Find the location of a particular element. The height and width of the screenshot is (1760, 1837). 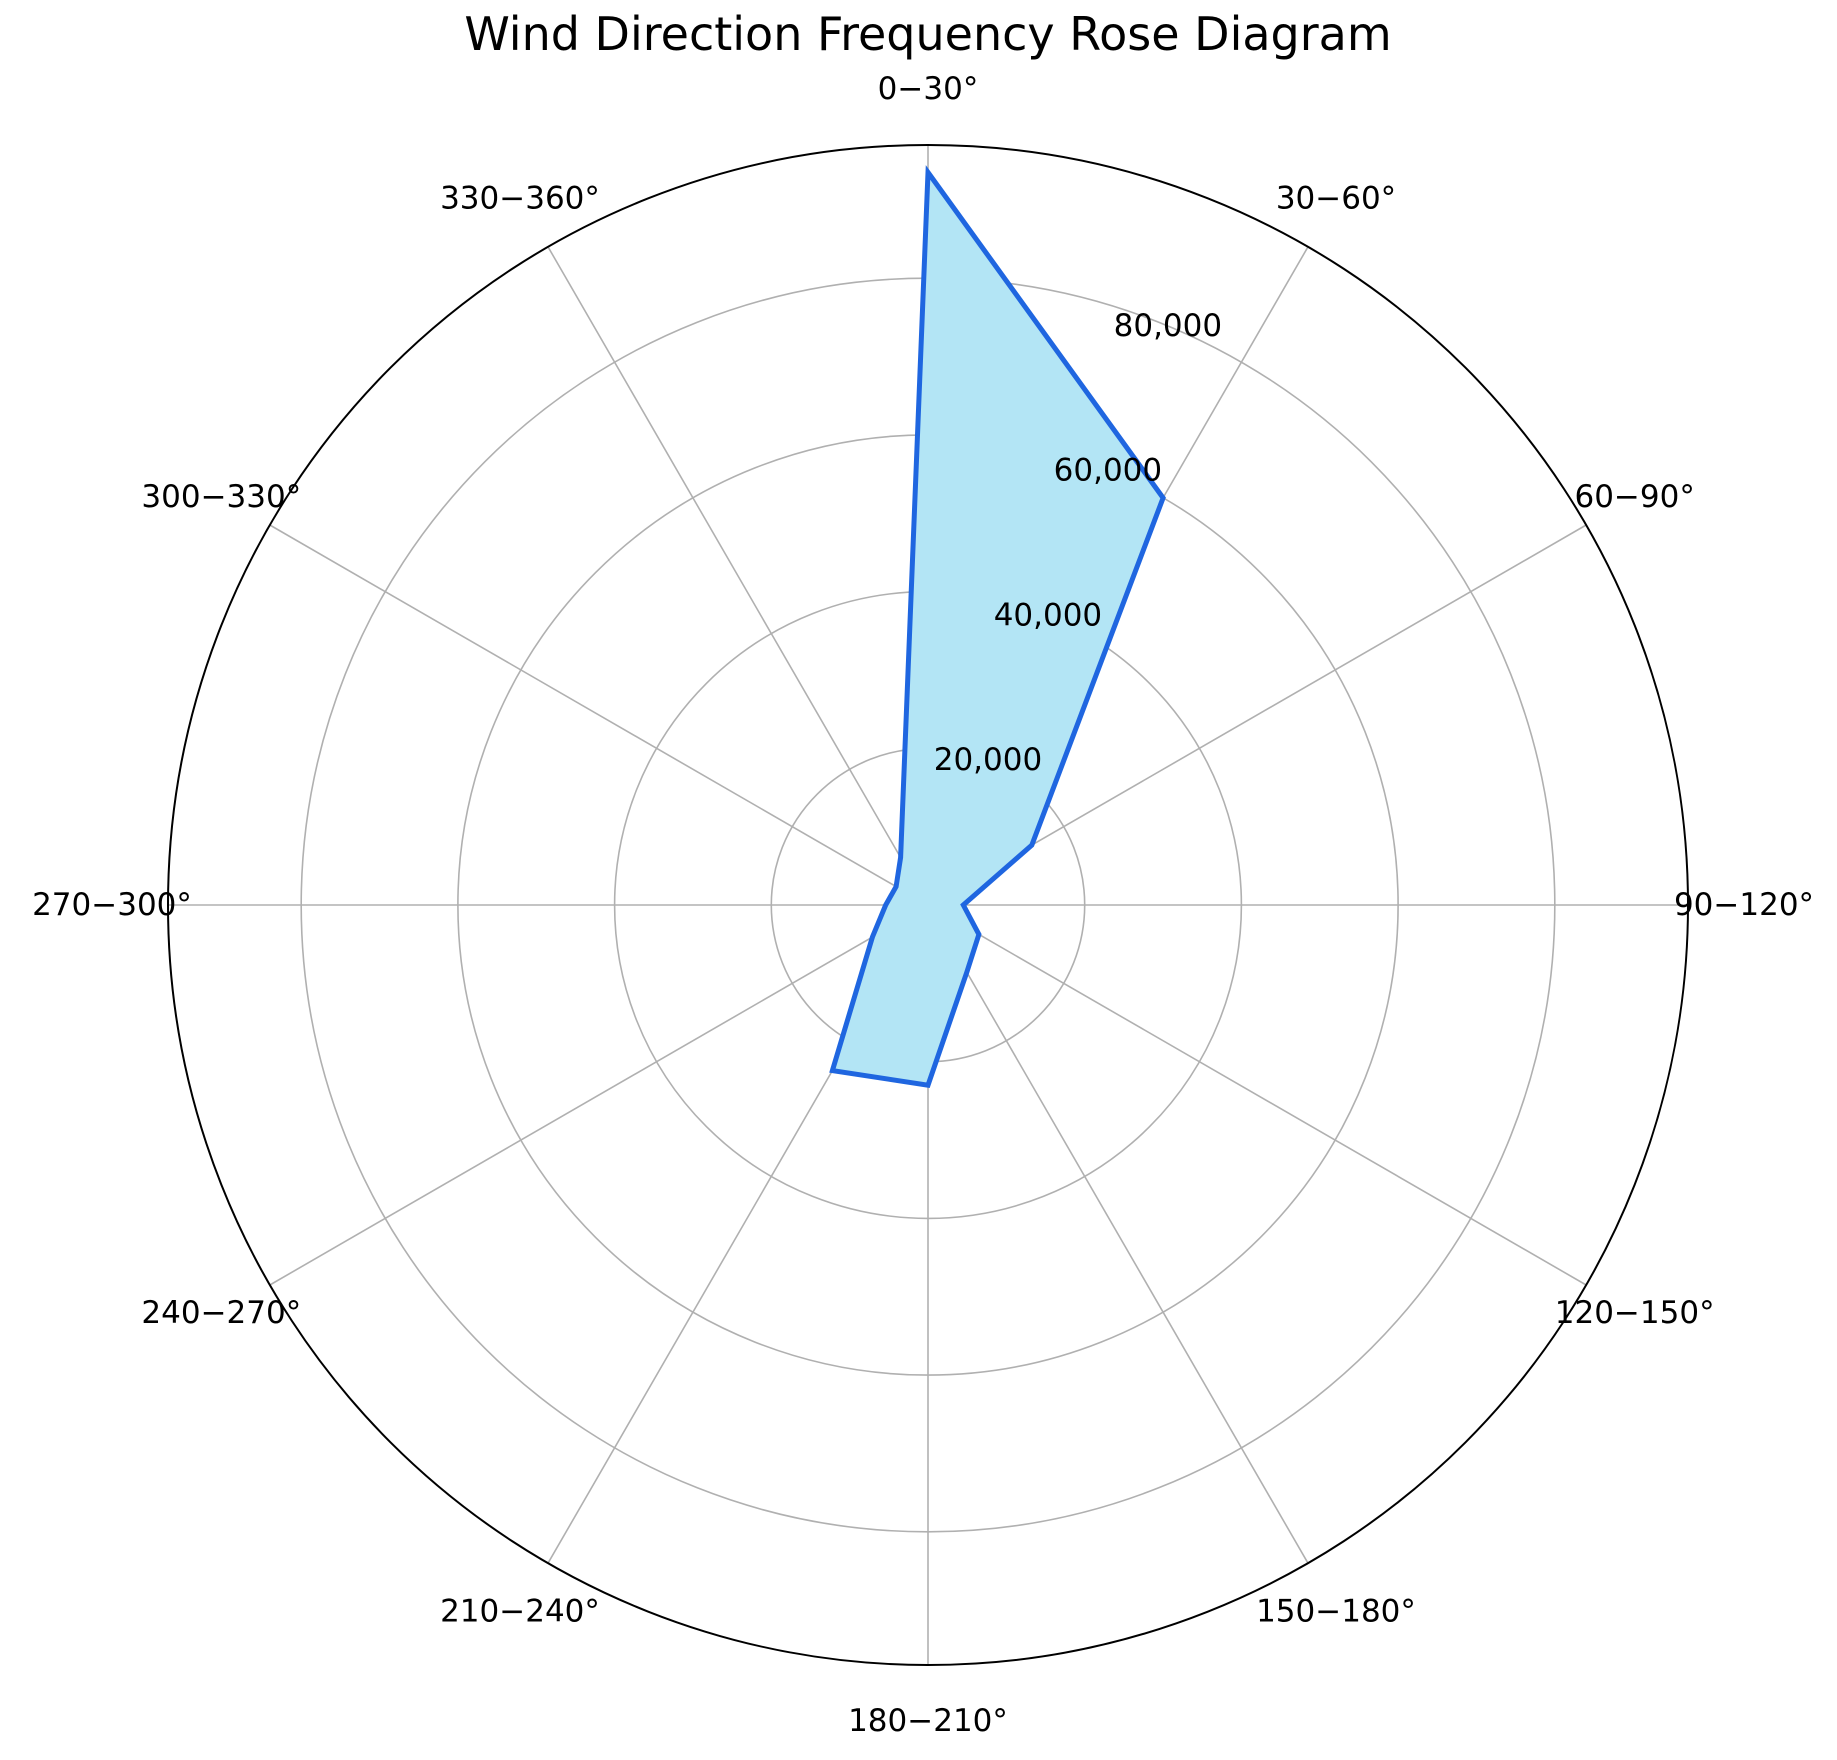

r-tick-label-2: 40,000 is located at coordinates (1048, 615).